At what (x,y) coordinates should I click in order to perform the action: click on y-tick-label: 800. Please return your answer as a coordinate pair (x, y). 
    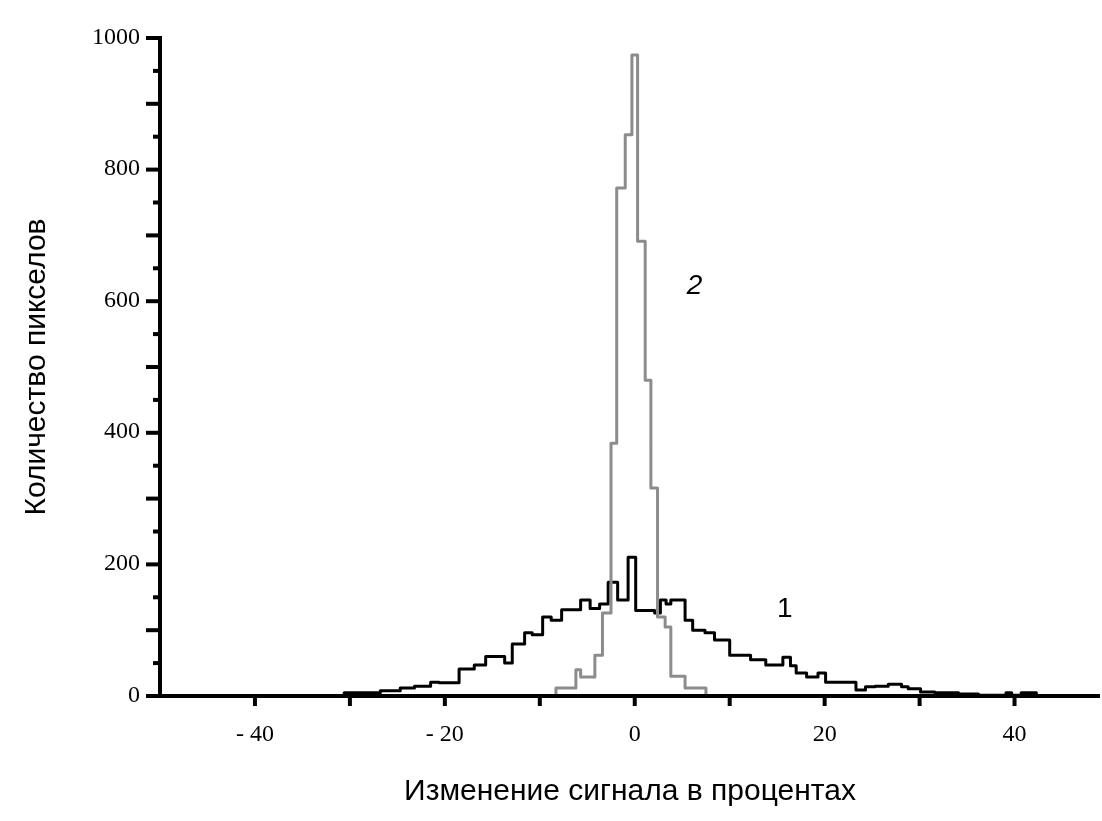
    Looking at the image, I should click on (122, 167).